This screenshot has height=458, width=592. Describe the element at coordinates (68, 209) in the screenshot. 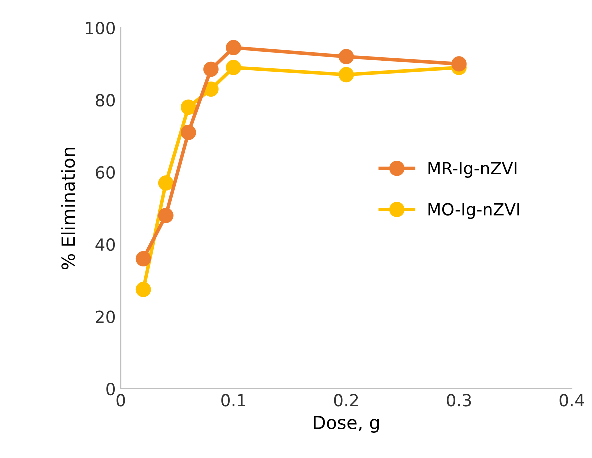

I see `y-axis-title: % Elimination` at that location.